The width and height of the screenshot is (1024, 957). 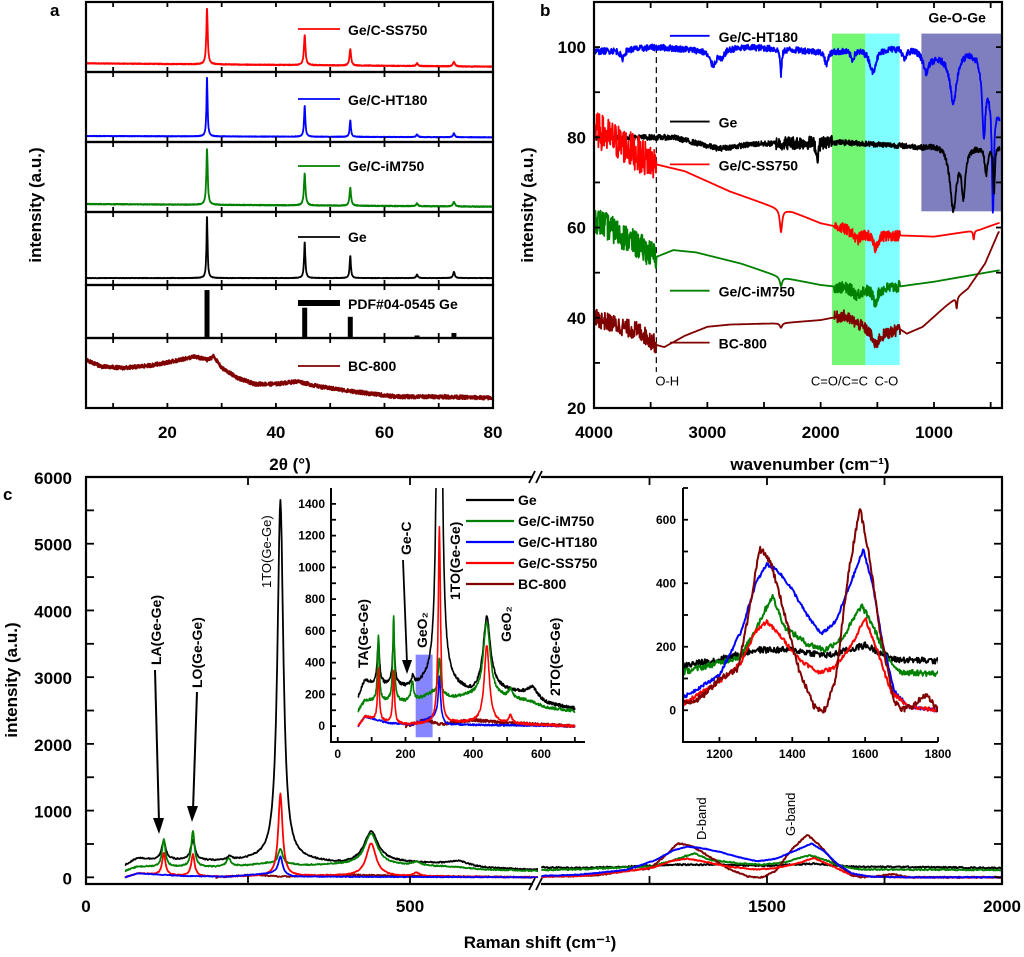 I want to click on inset-left-axes, so click(x=457, y=615).